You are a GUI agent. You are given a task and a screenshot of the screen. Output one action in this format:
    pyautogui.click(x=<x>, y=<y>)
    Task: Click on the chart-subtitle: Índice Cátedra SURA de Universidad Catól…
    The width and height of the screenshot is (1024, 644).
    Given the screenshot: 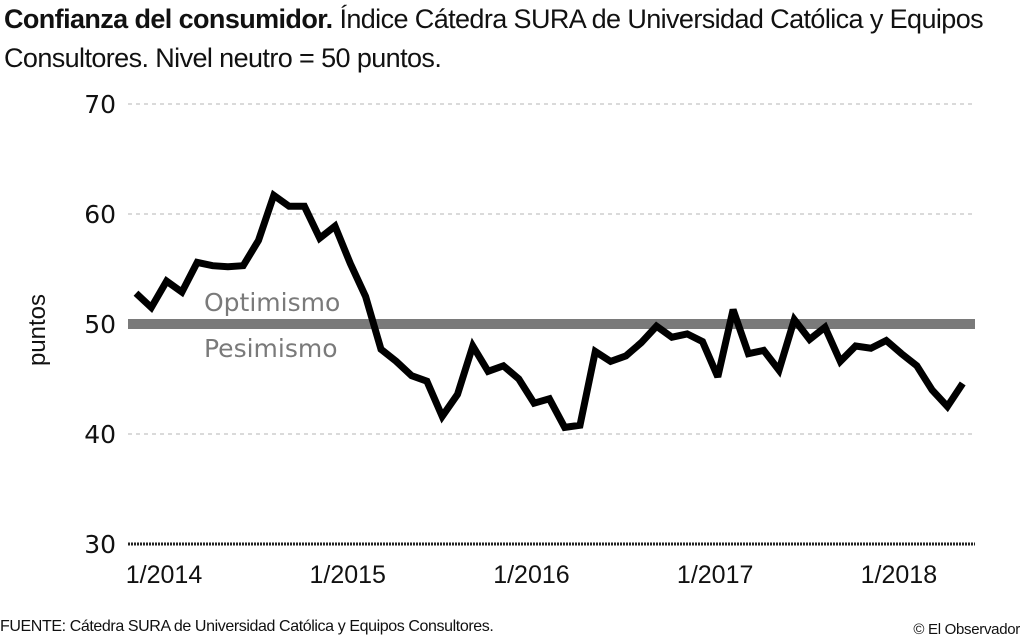 What is the action you would take?
    pyautogui.click(x=494, y=38)
    